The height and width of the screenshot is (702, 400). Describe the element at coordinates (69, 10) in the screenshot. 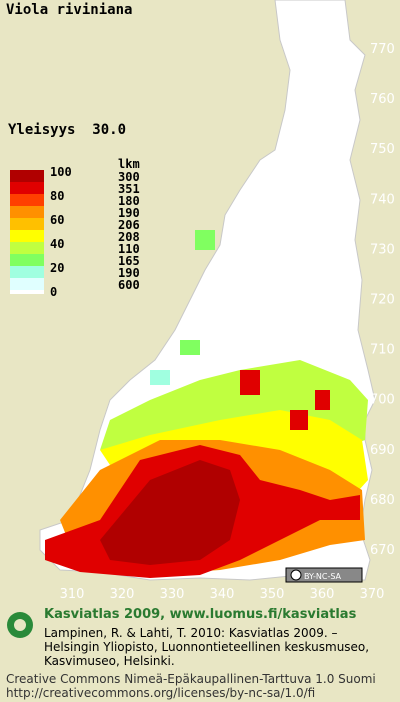

I see `map-title: Viola riviniana` at that location.